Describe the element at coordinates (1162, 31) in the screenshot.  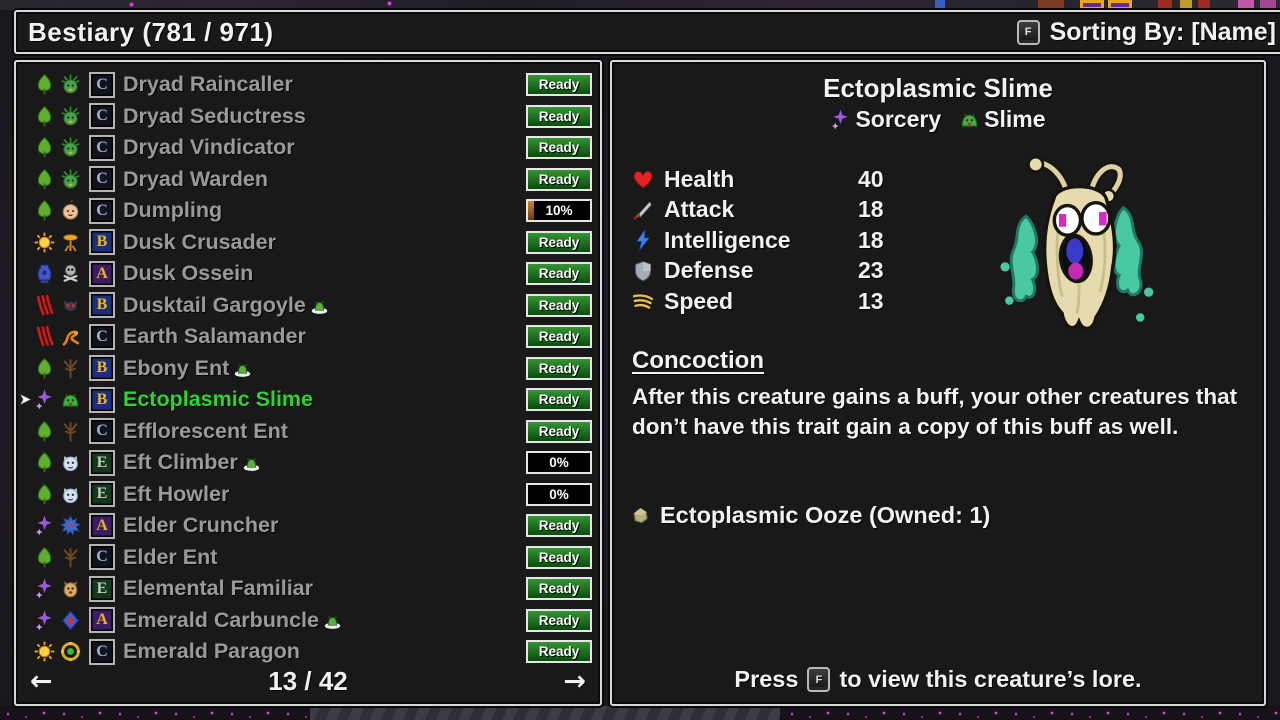
I see `sort-label: Sorting By: [Name]` at that location.